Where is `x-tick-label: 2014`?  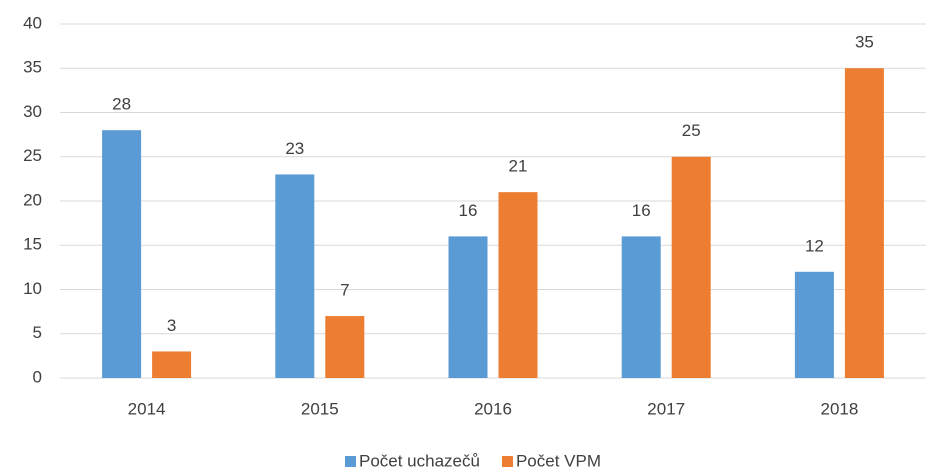 x-tick-label: 2014 is located at coordinates (147, 408).